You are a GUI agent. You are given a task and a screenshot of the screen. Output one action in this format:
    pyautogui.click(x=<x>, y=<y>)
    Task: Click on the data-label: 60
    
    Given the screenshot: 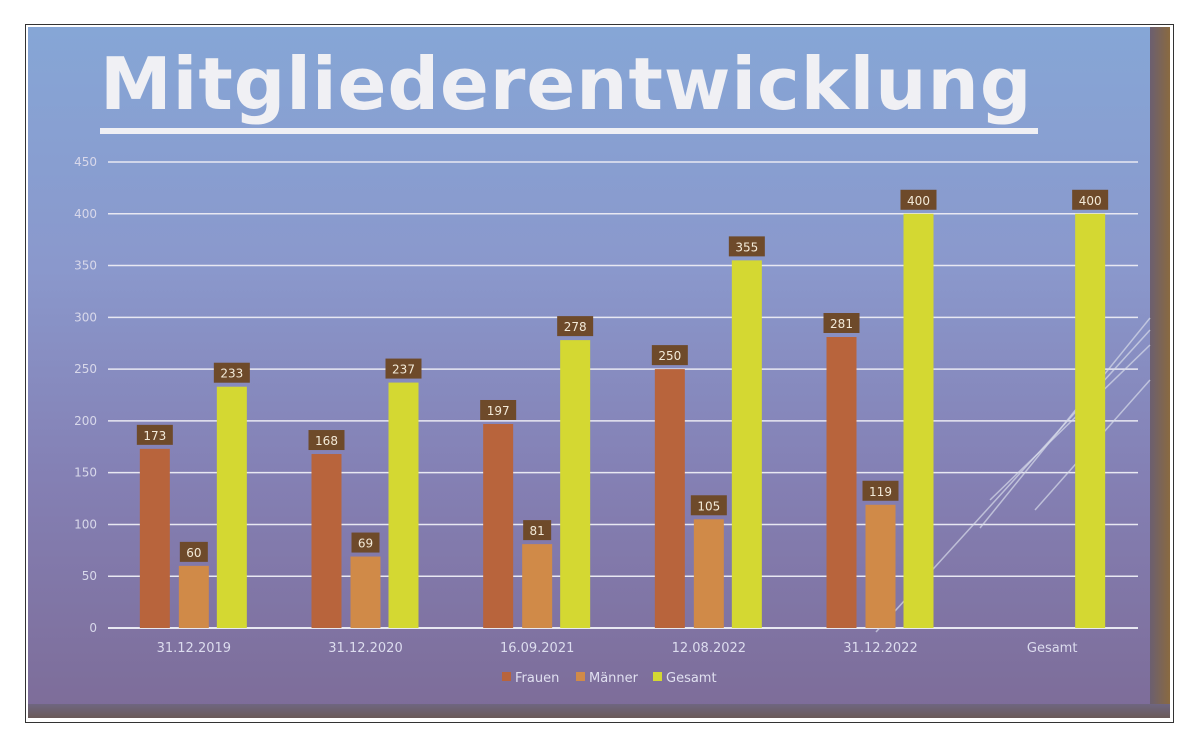 What is the action you would take?
    pyautogui.click(x=193, y=553)
    